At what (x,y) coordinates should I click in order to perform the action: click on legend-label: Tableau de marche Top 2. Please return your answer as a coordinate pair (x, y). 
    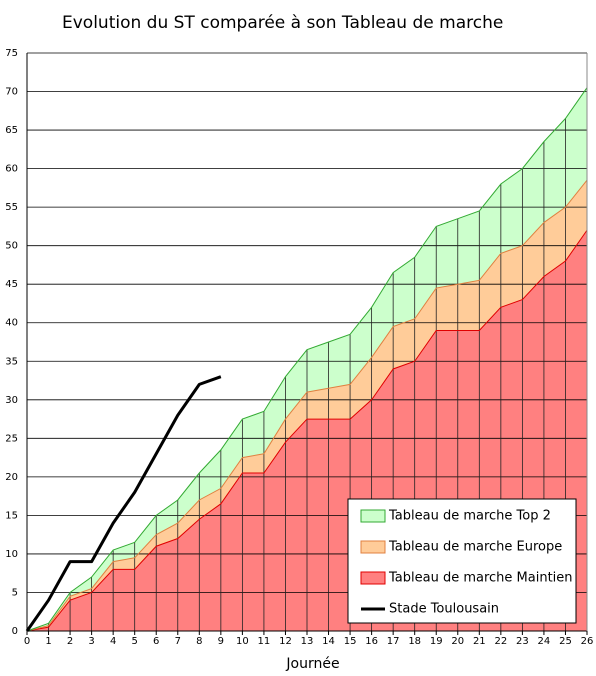
    Looking at the image, I should click on (469, 516).